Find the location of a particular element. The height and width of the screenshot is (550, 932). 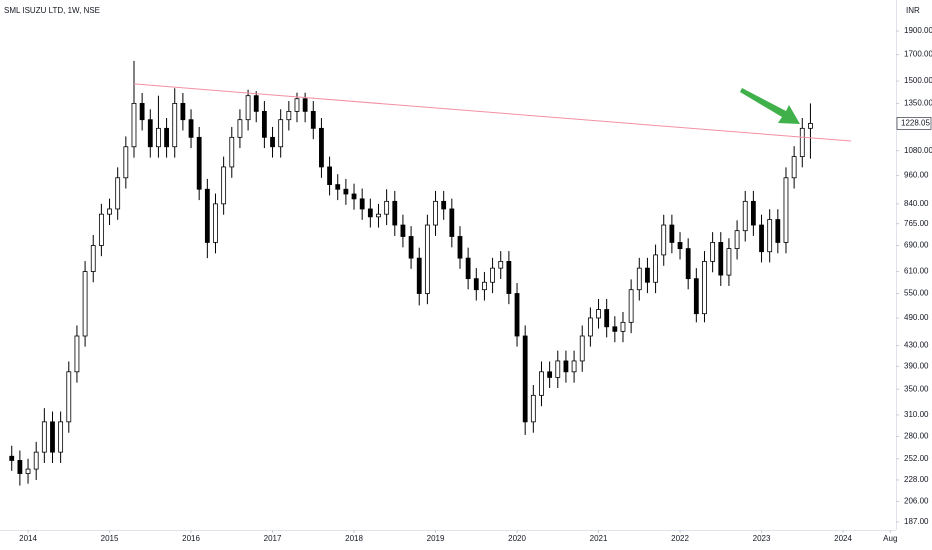

y-tick-label: 840.00 is located at coordinates (916, 203).